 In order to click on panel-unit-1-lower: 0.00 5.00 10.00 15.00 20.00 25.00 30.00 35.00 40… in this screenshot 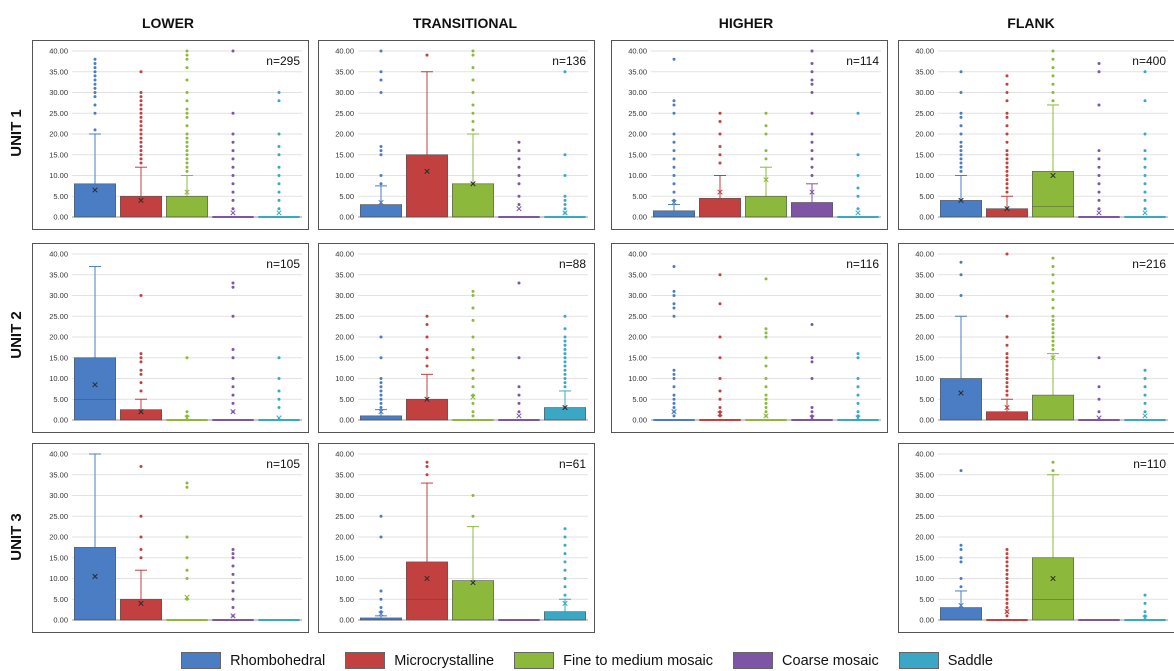, I will do `click(170, 135)`.